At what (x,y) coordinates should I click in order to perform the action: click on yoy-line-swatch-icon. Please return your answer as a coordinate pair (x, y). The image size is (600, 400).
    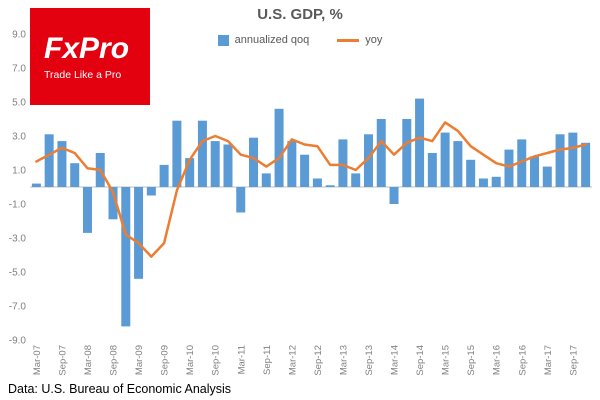
    Looking at the image, I should click on (348, 40).